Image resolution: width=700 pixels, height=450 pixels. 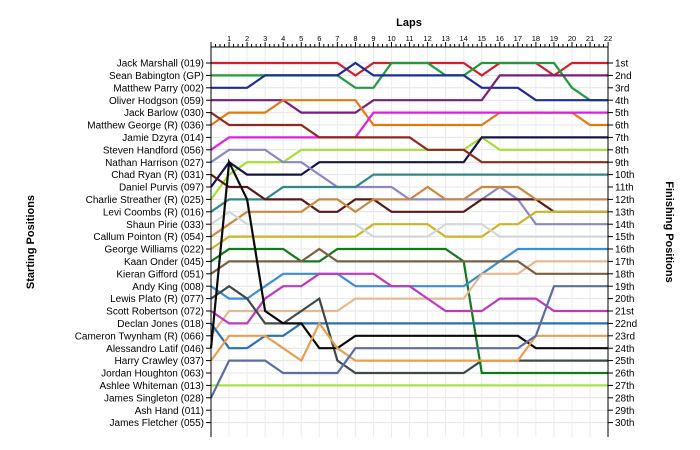 I want to click on finish-label: 23rd, so click(x=625, y=336).